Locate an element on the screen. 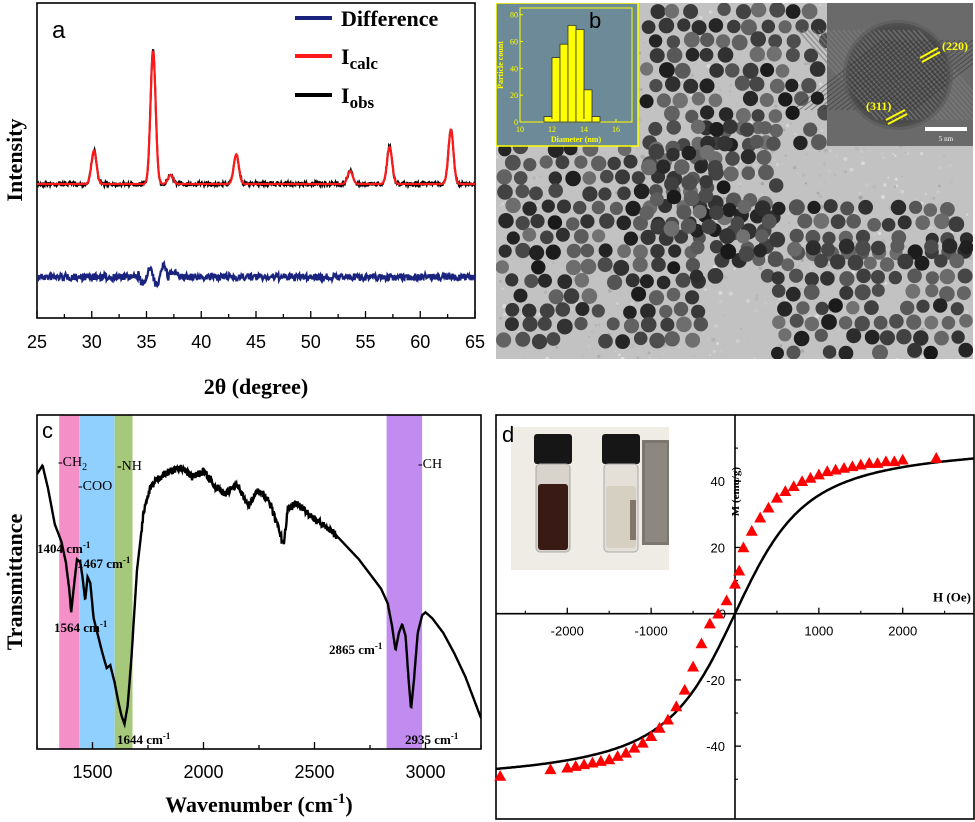  y-tick-label: 20 is located at coordinates (718, 547).